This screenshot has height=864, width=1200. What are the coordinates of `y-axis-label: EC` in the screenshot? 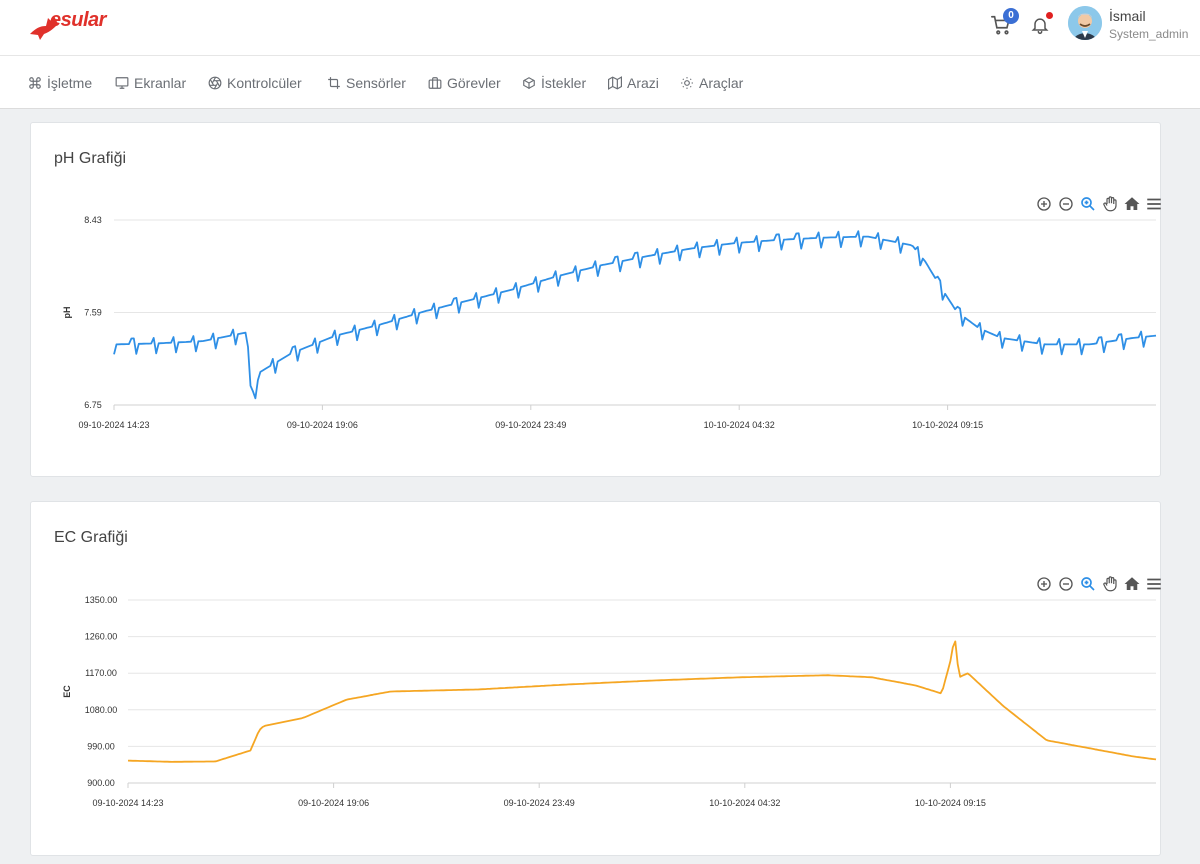 It's located at (67, 691).